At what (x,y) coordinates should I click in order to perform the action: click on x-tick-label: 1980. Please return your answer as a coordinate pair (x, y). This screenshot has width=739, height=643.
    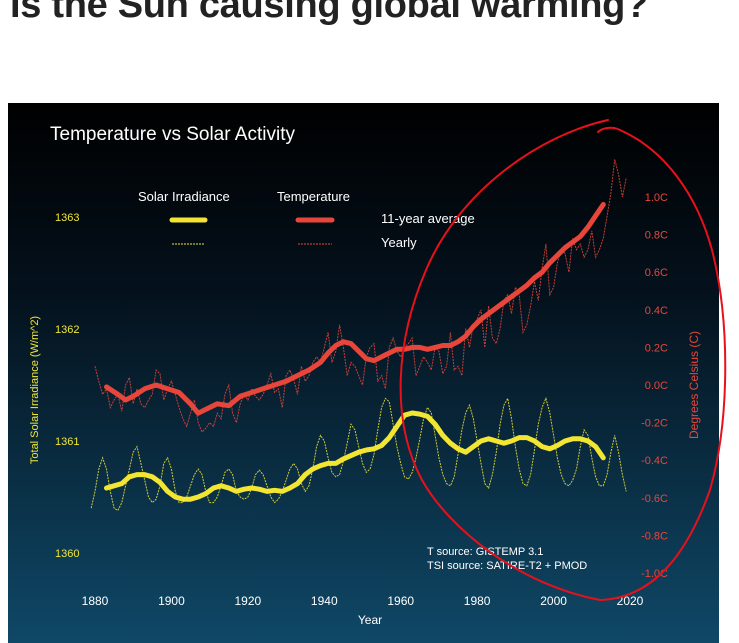
    Looking at the image, I should click on (477, 601).